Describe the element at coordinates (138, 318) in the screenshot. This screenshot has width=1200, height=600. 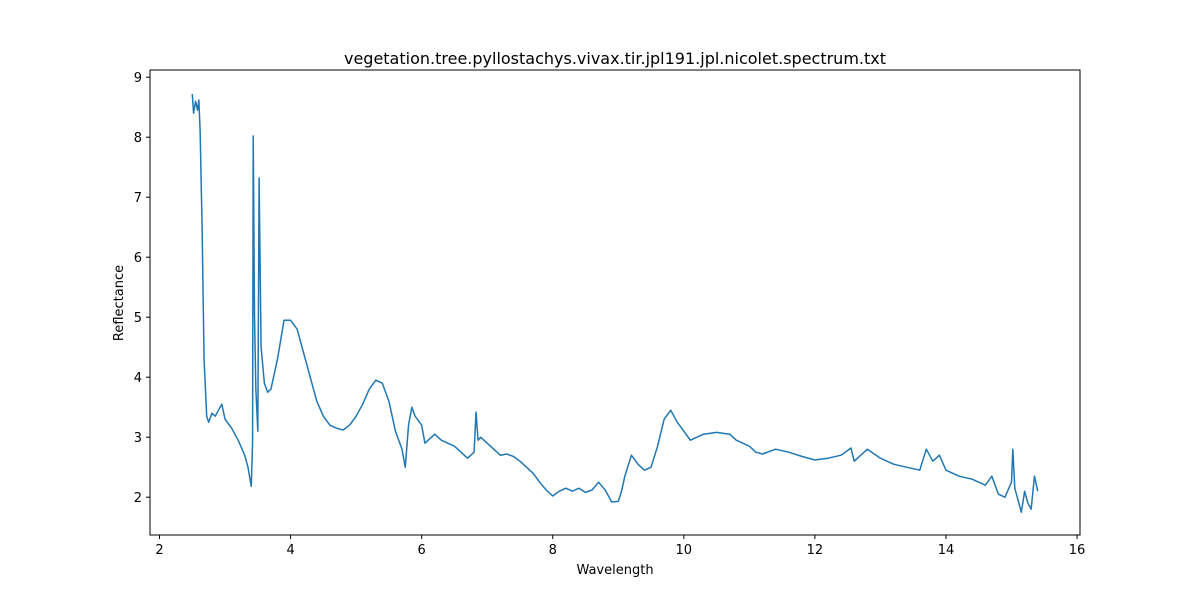
I see `y-tick-label: 5` at that location.